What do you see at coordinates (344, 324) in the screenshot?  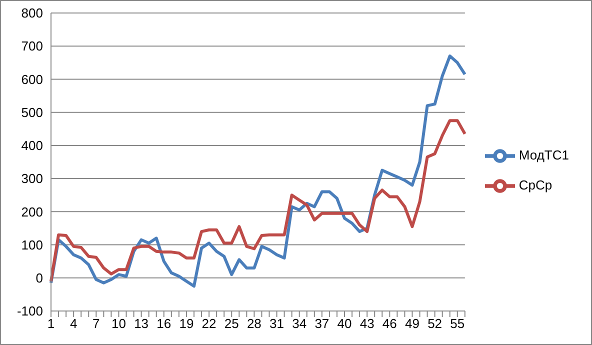 I see `x-tick-label: 40` at bounding box center [344, 324].